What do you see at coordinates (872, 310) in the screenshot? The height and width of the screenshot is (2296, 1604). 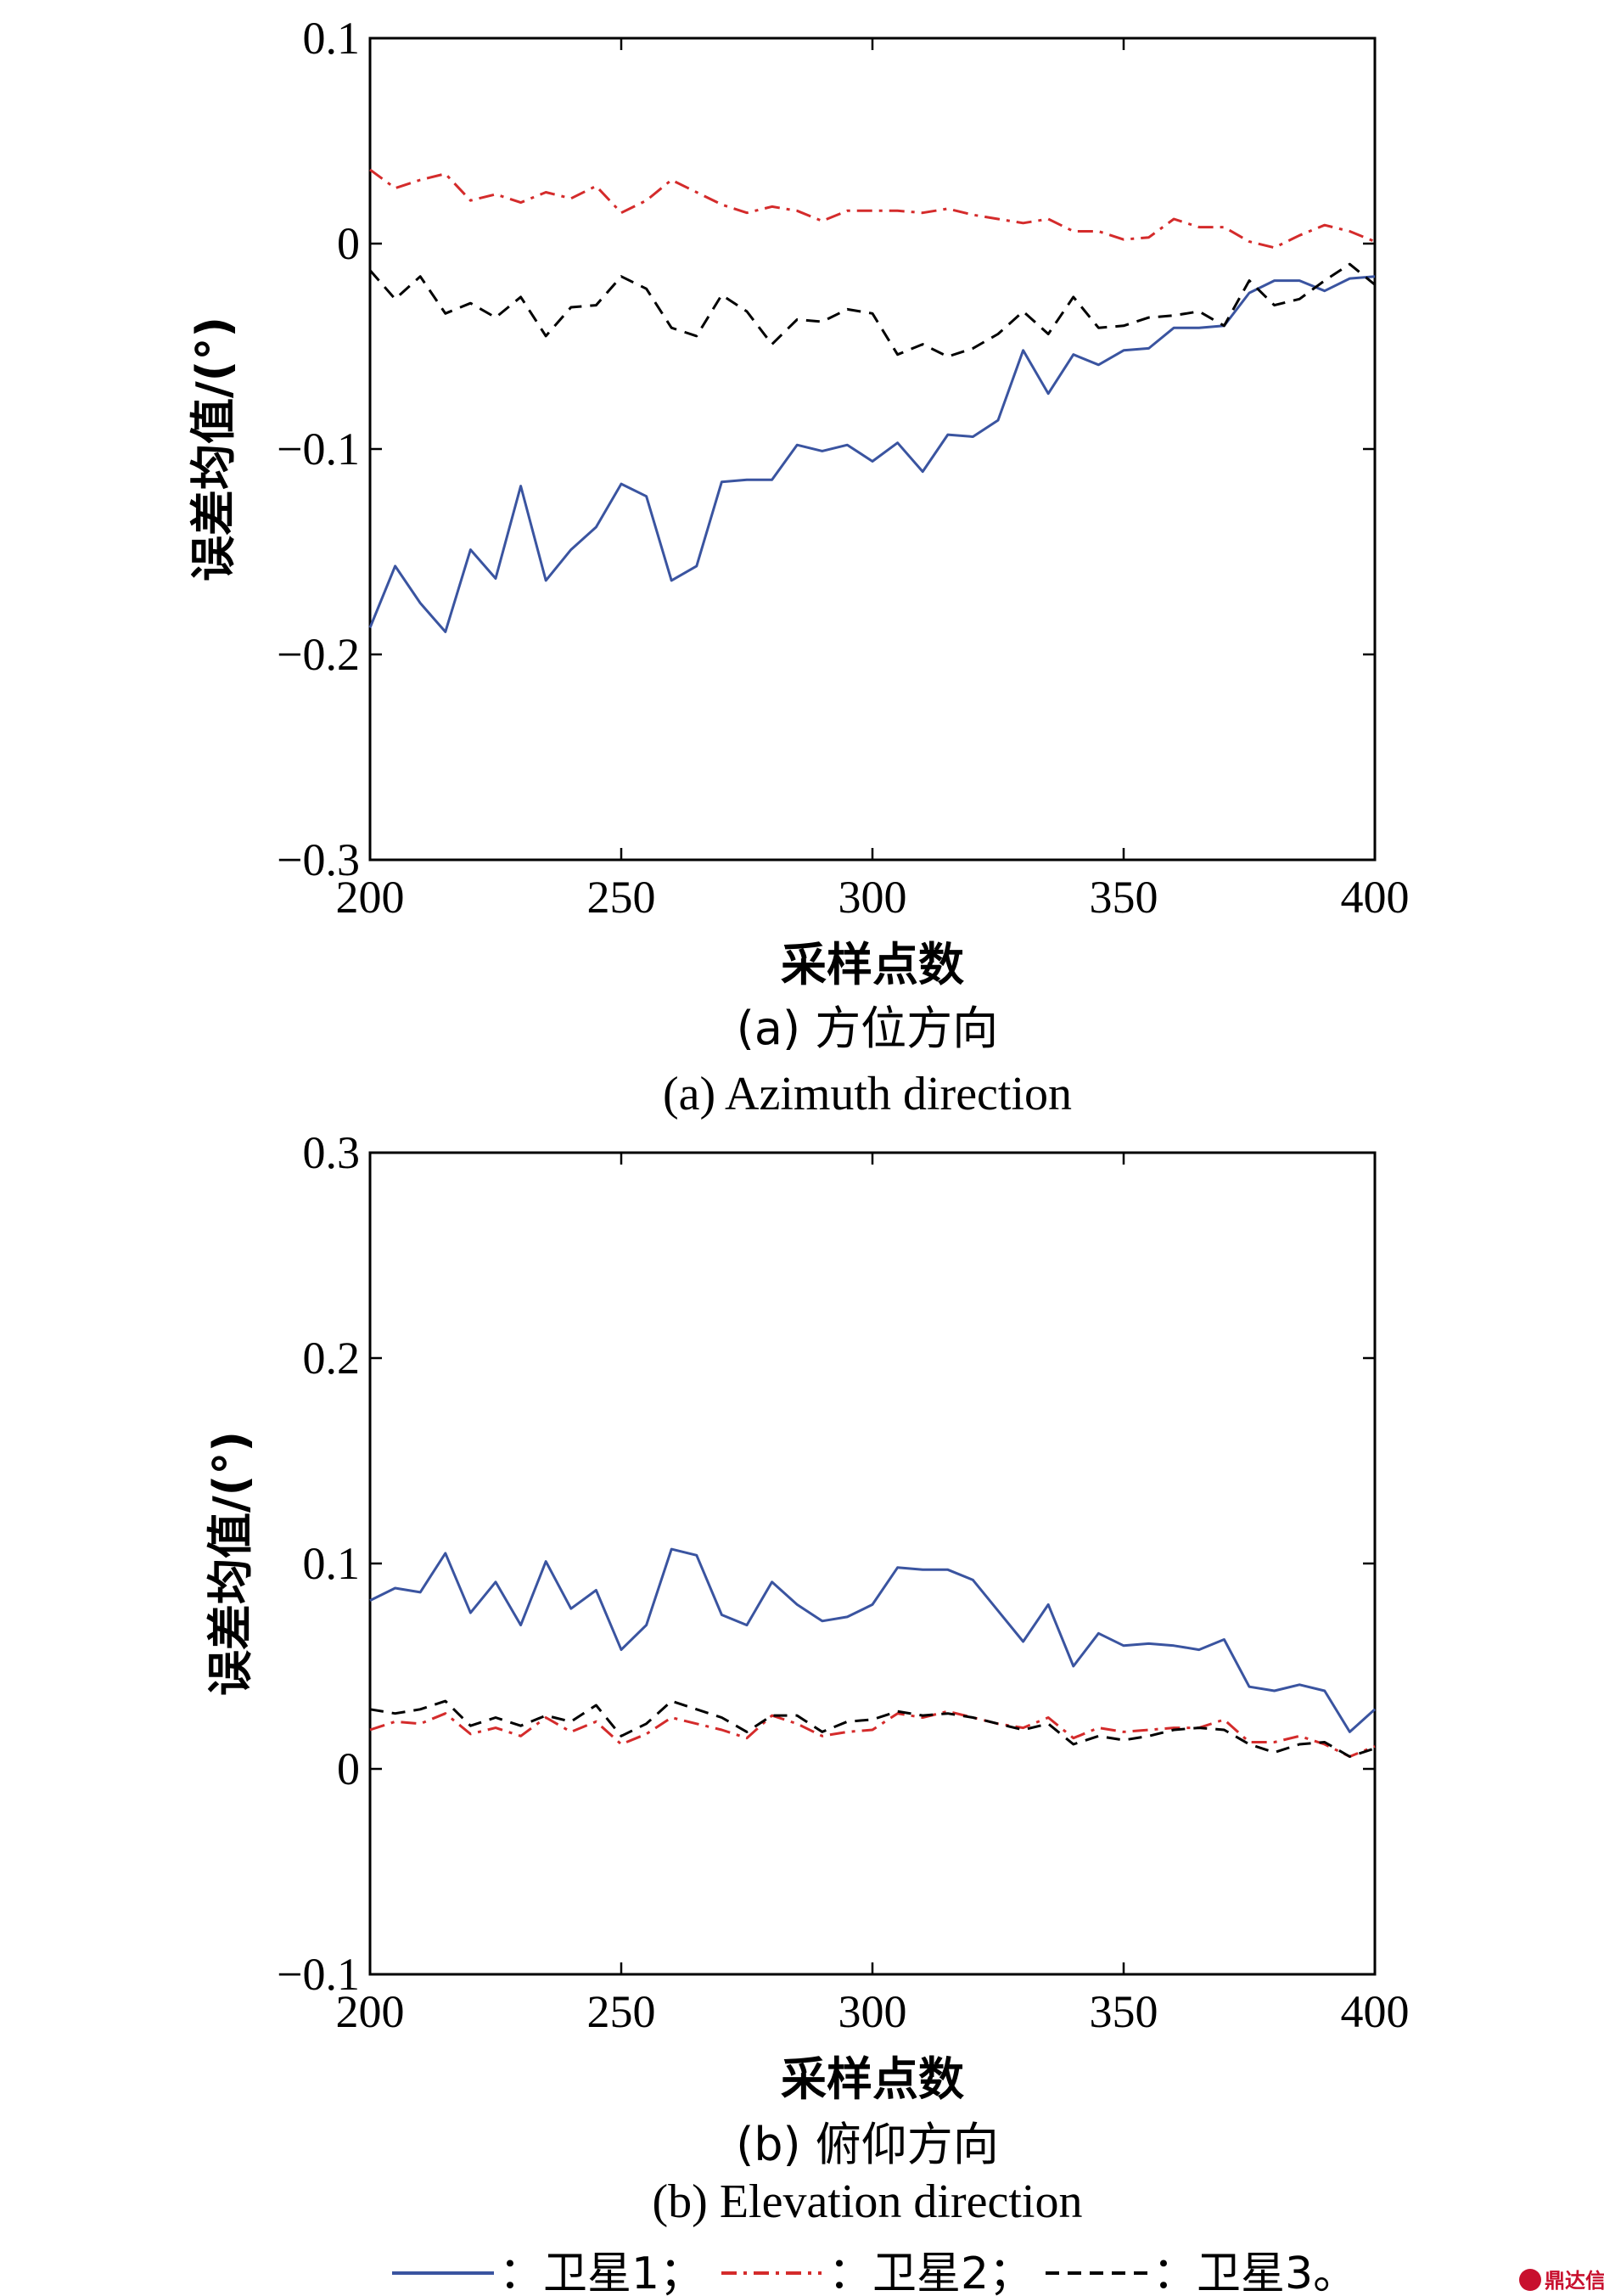 I see `series-line-satellite-3-azimuth` at bounding box center [872, 310].